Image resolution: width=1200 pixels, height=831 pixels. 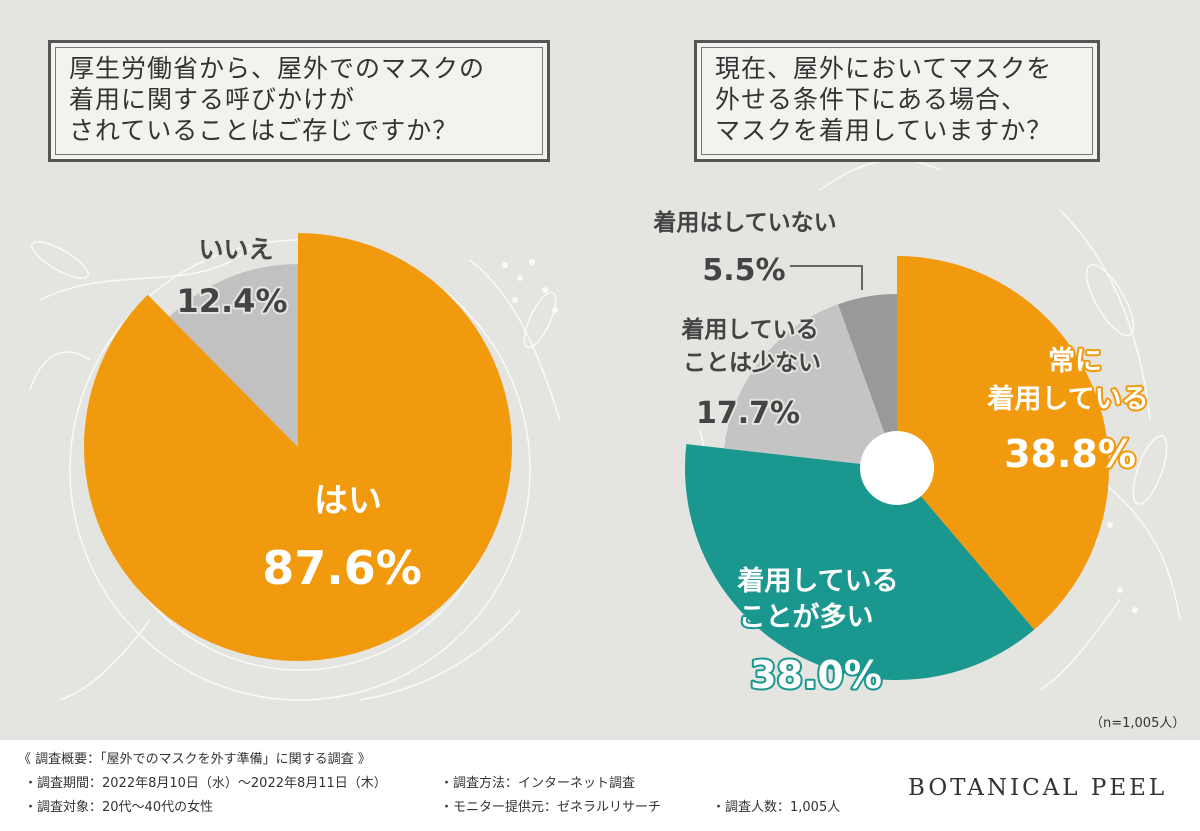 I want to click on slice-value-never: 5.5%, so click(x=743, y=270).